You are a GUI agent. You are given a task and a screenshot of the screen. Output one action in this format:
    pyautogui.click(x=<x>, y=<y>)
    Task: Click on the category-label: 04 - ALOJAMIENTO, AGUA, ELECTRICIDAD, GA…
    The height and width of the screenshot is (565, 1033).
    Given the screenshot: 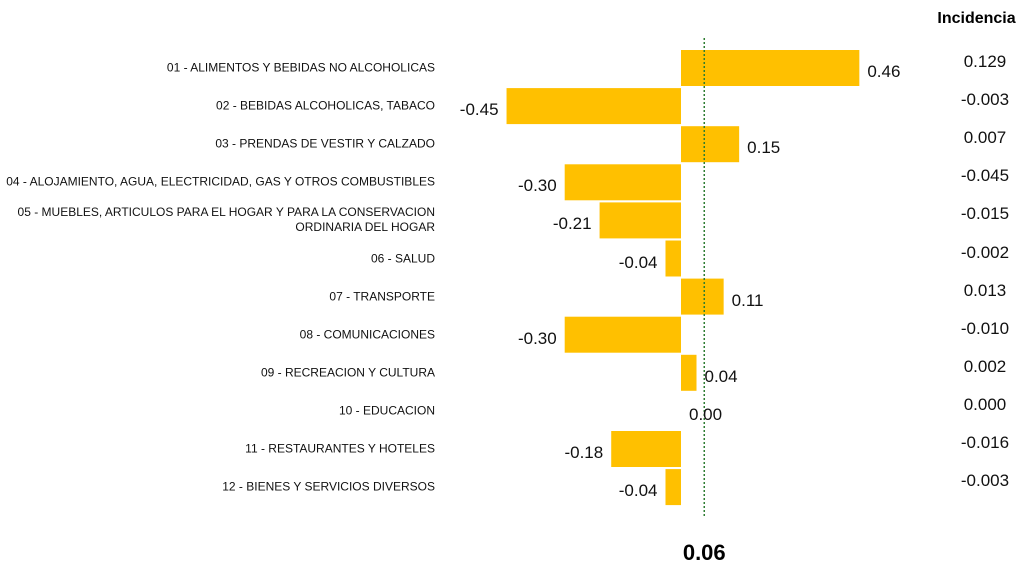 What is the action you would take?
    pyautogui.click(x=220, y=181)
    